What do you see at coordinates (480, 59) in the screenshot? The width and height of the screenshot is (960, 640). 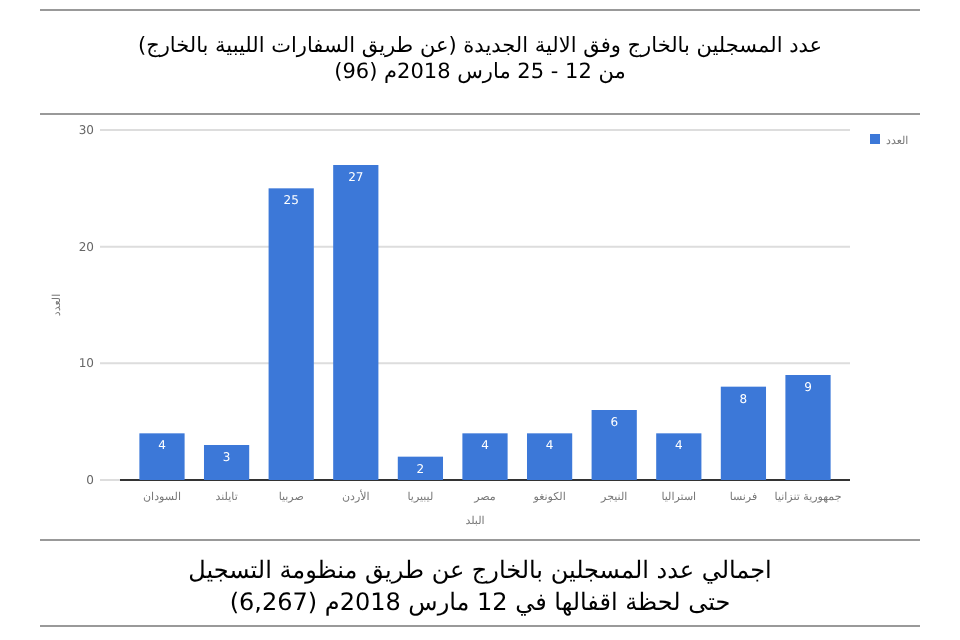 I see `chart-title: عدد المسجلين بالخارج وفق الالية الجديدة (عن طريق السفارات الليبية بالخارج) من 12 - 25 مارس 2018م (96)` at bounding box center [480, 59].